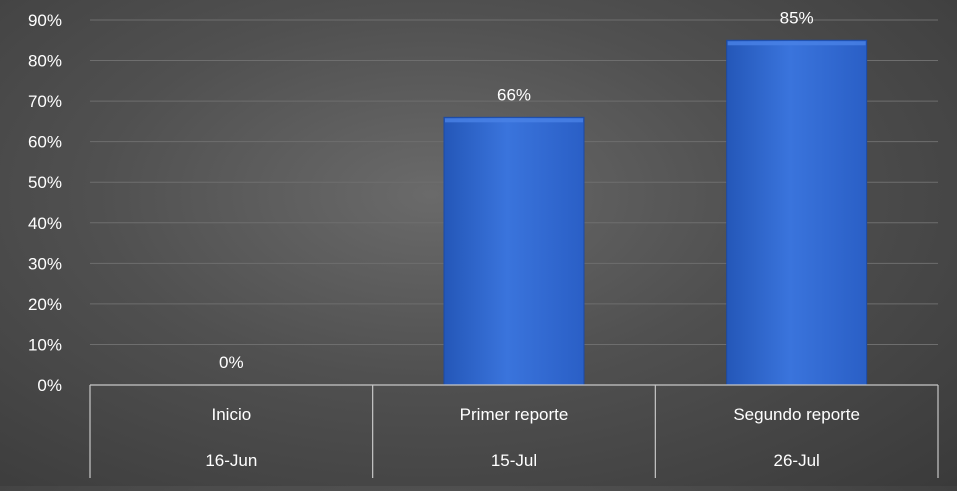  What do you see at coordinates (797, 460) in the screenshot?
I see `x-date-label: 26-Jul` at bounding box center [797, 460].